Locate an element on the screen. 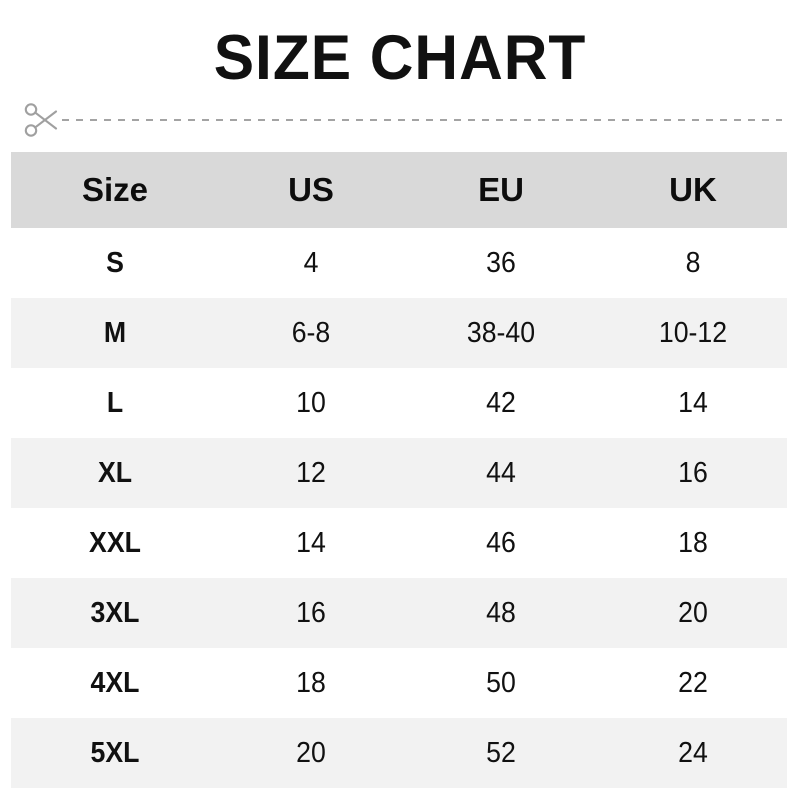 Image resolution: width=800 pixels, height=800 pixels. scissors-icon is located at coordinates (43, 120).